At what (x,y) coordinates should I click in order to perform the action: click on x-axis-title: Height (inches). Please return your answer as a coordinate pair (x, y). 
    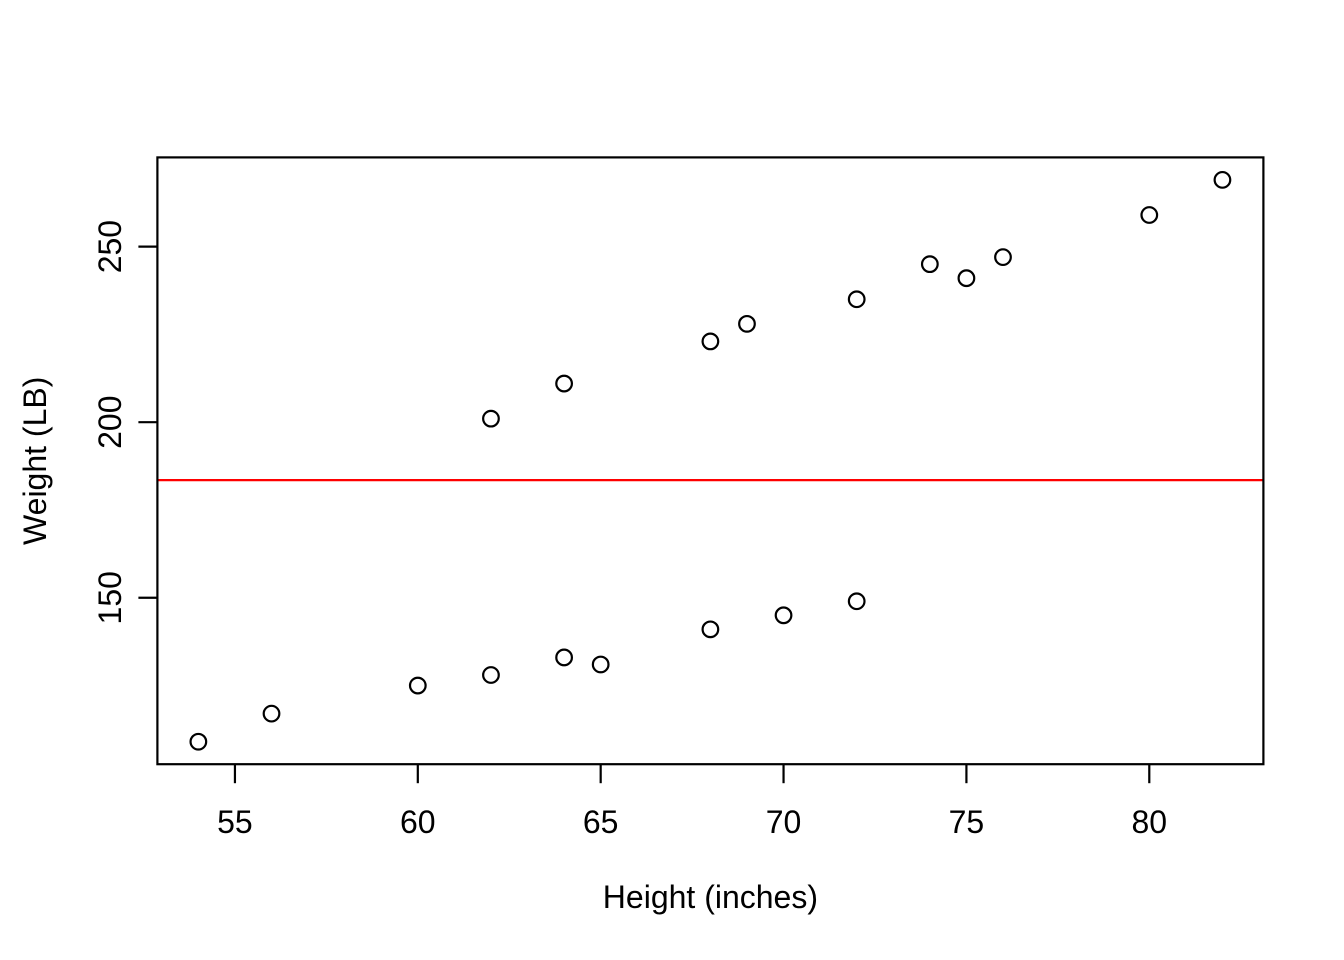
    Looking at the image, I should click on (710, 897).